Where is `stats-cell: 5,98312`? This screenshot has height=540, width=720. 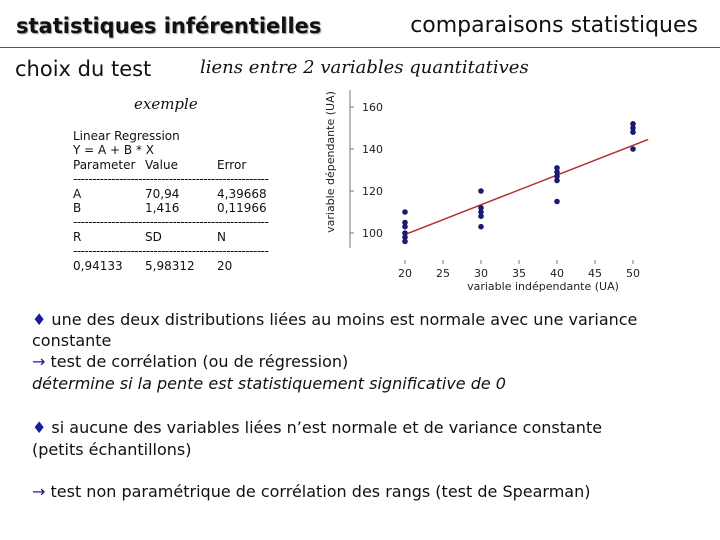
stats-cell: 5,98312 is located at coordinates (170, 265).